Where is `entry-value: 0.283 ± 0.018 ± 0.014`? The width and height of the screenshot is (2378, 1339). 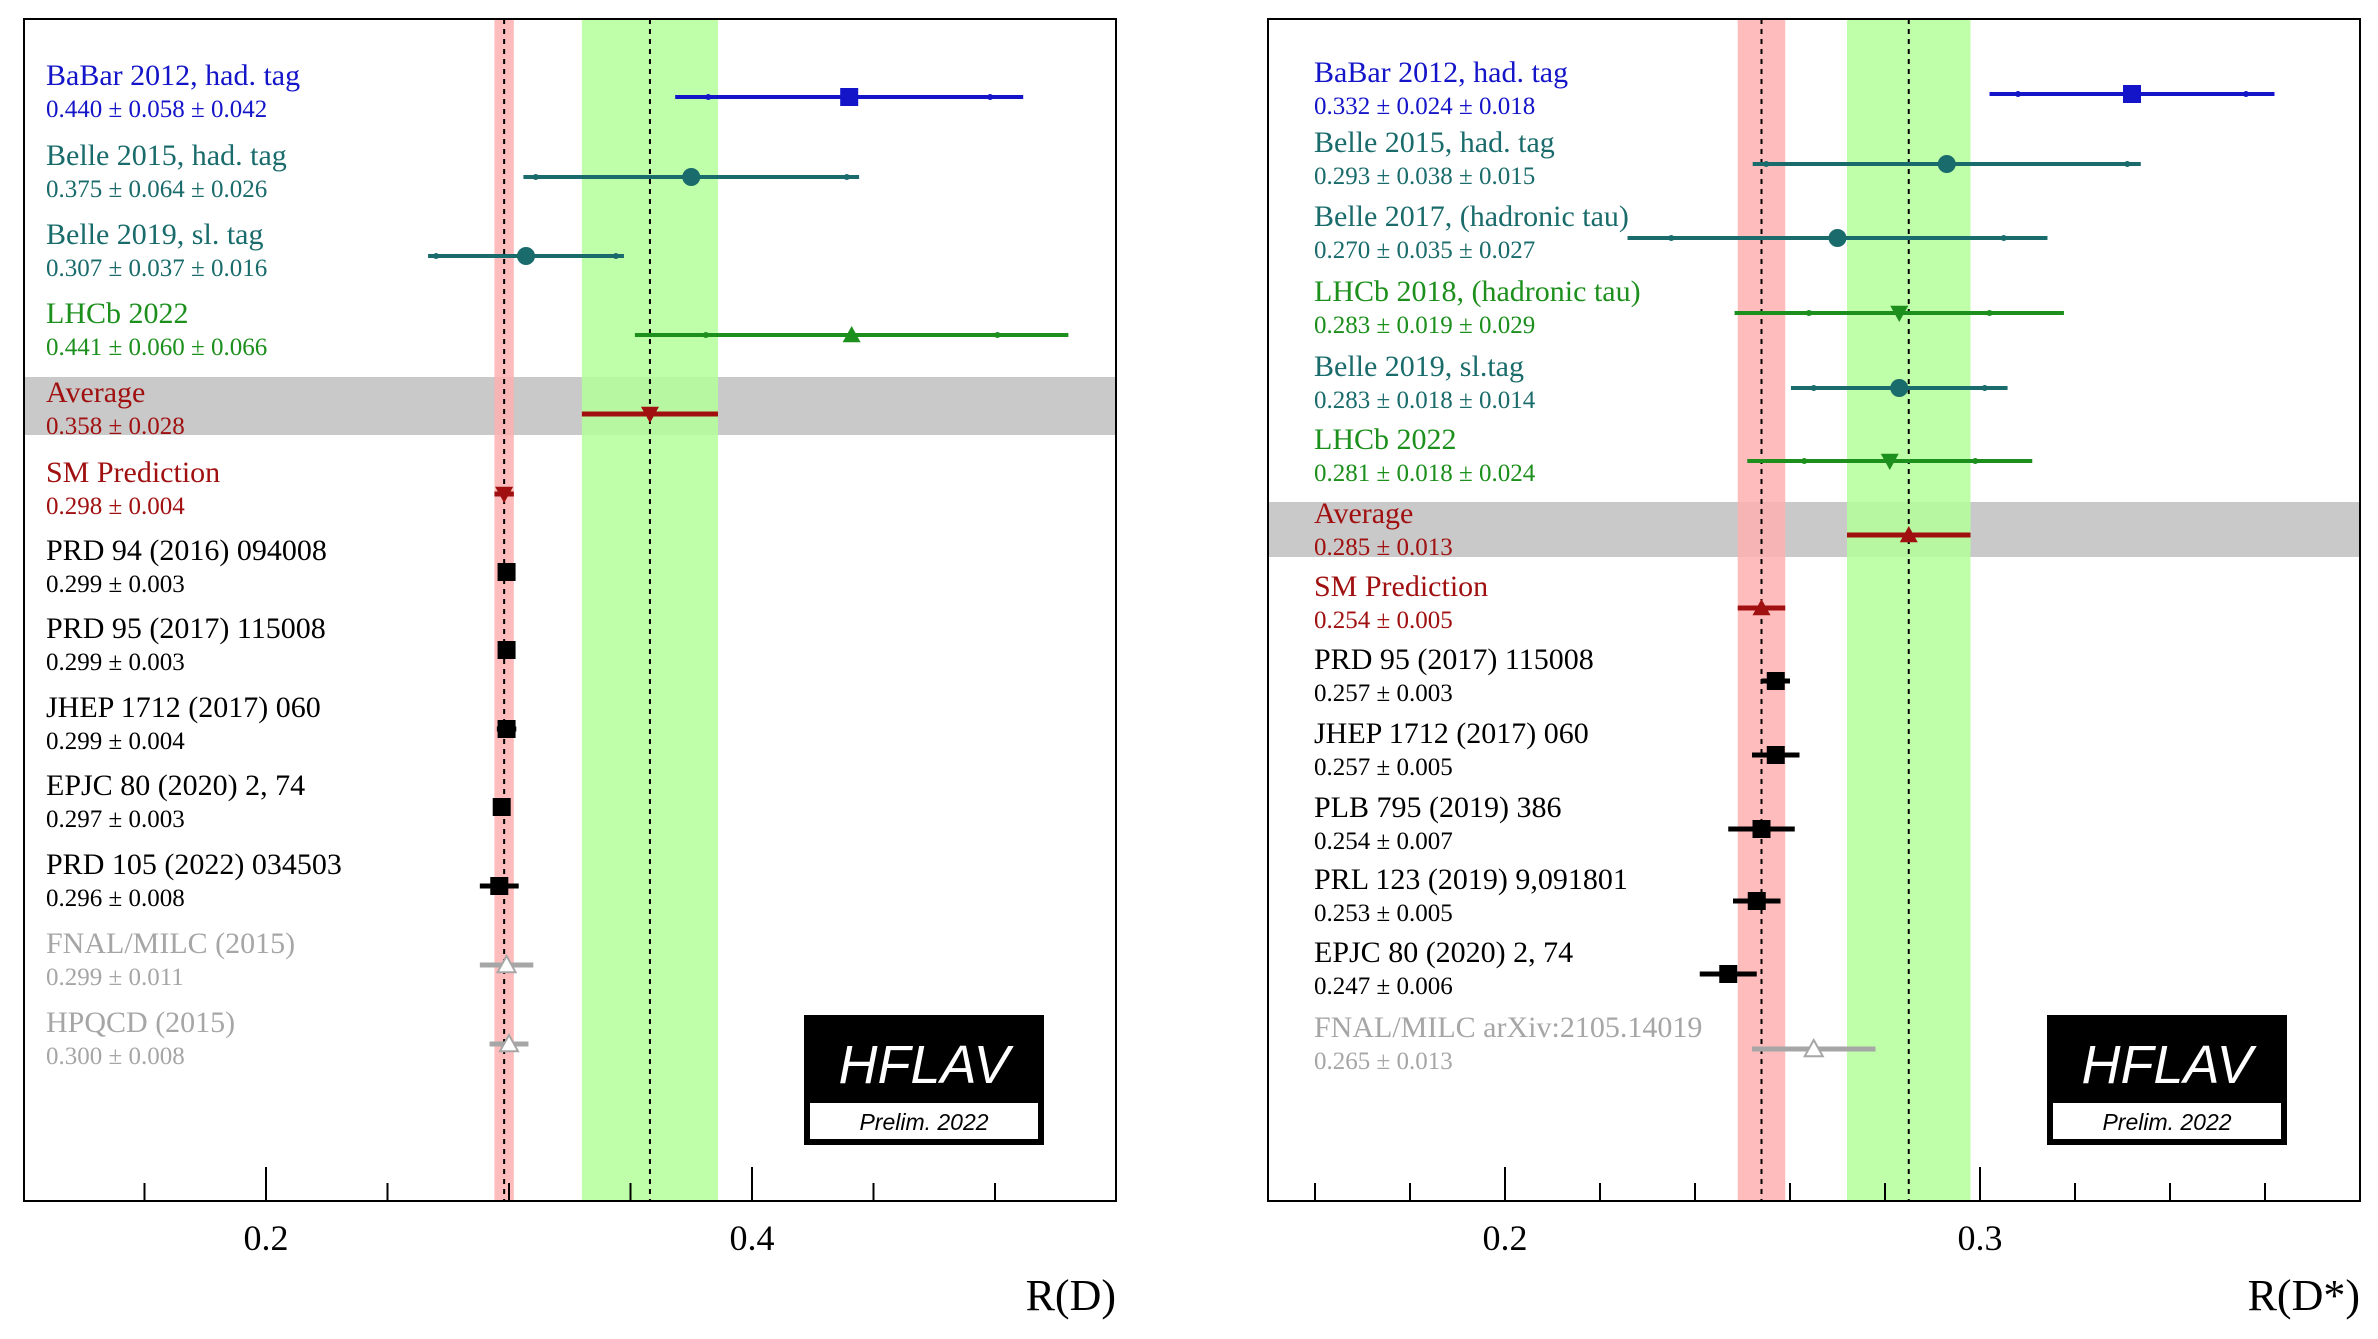
entry-value: 0.283 ± 0.018 ± 0.014 is located at coordinates (1425, 400).